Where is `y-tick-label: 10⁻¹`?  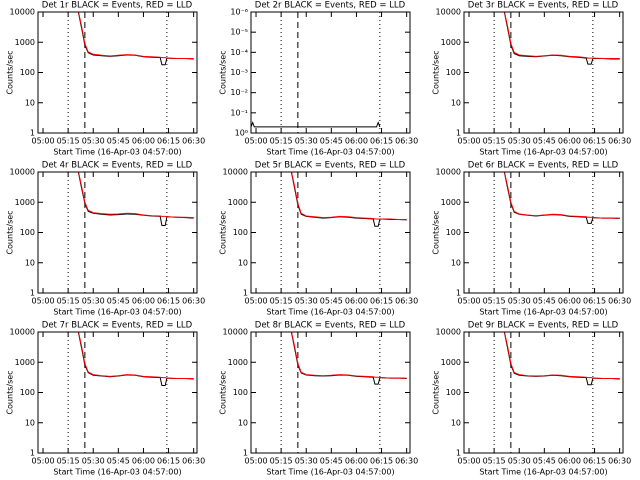
y-tick-label: 10⁻¹ is located at coordinates (239, 112).